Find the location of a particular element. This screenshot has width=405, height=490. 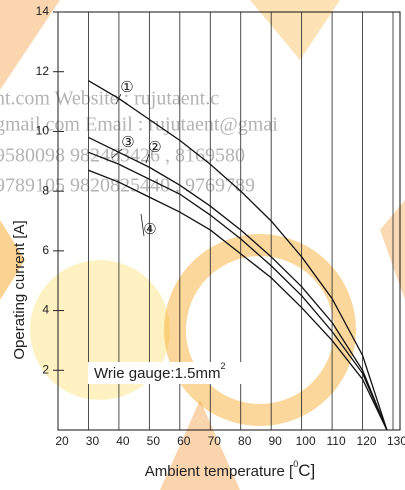

y-tick-label: 10 is located at coordinates (43, 131).